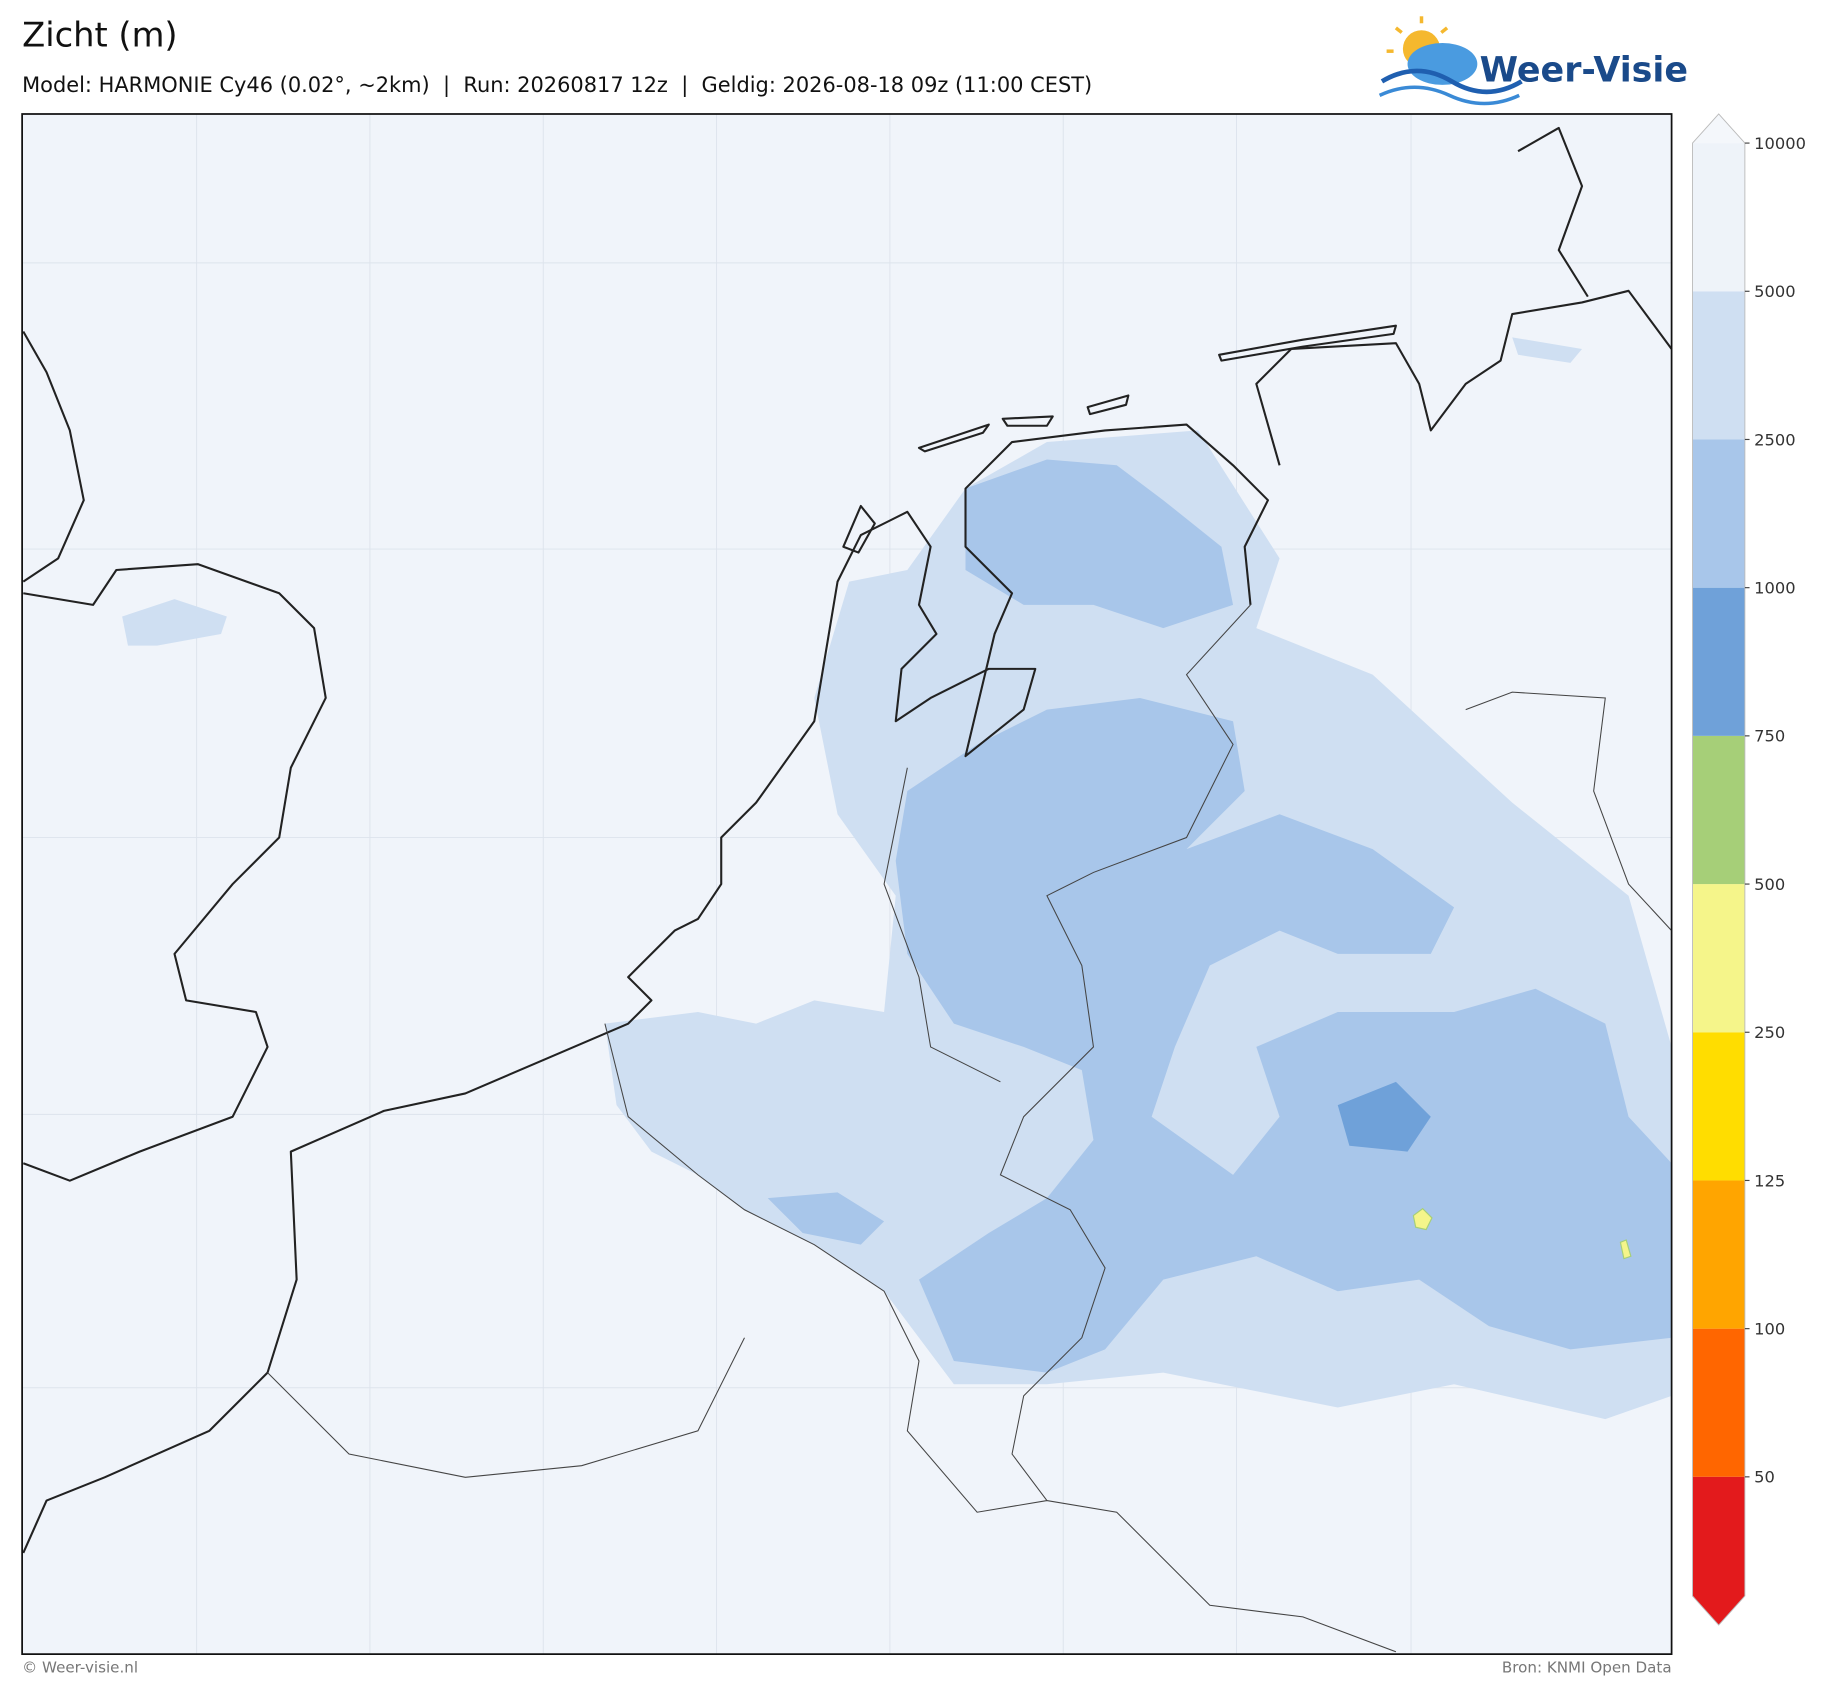 This screenshot has height=1681, width=1824. What do you see at coordinates (1769, 884) in the screenshot?
I see `colorbar-label: 500` at bounding box center [1769, 884].